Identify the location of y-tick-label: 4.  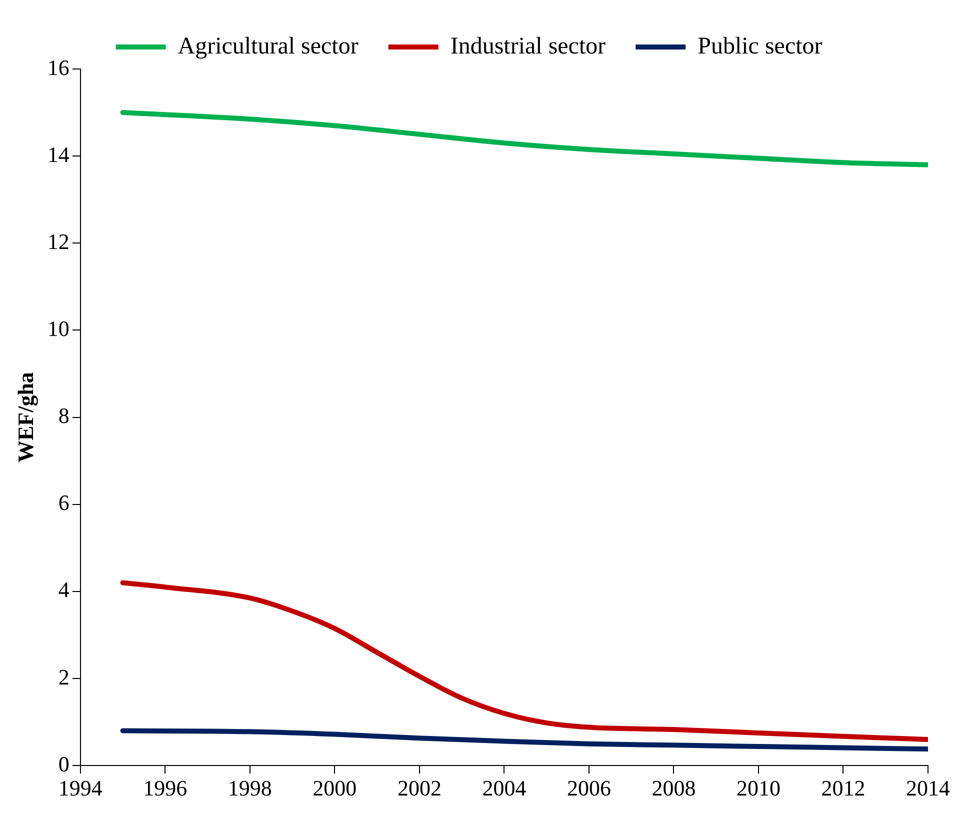
(64, 589).